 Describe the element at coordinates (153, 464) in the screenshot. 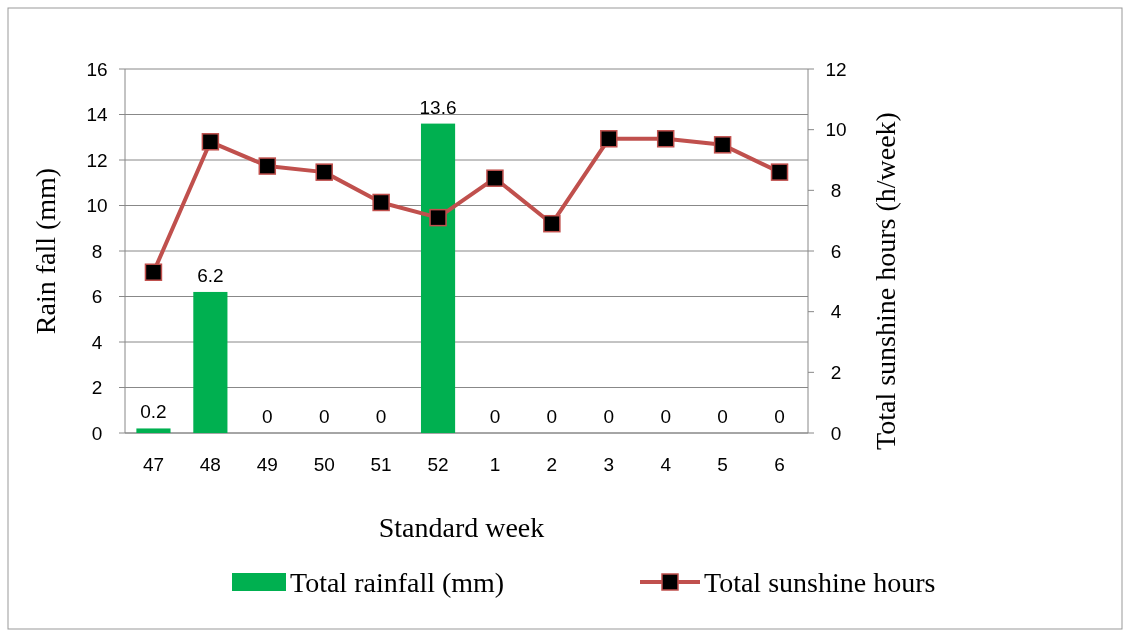

I see `x-tick-label: 47` at that location.